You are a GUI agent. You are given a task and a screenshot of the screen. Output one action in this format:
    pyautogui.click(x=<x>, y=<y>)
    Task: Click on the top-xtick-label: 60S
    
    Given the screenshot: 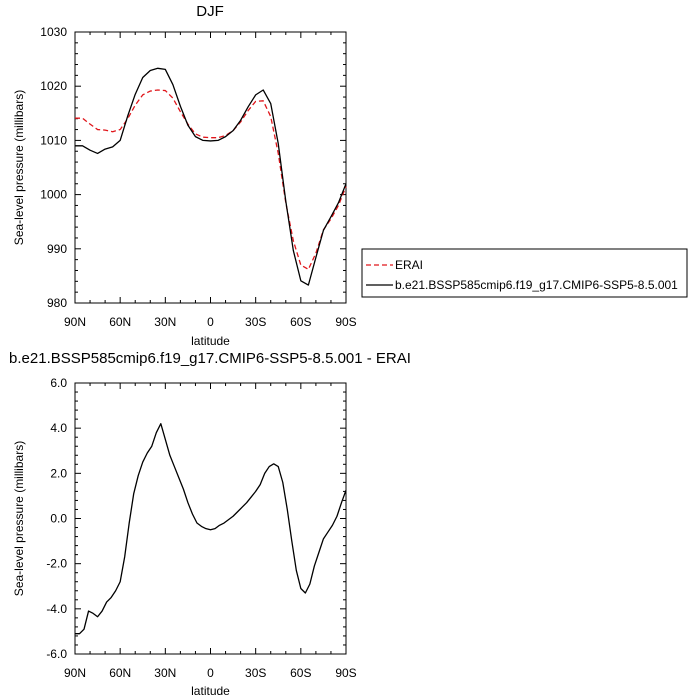 What is the action you would take?
    pyautogui.click(x=300, y=322)
    